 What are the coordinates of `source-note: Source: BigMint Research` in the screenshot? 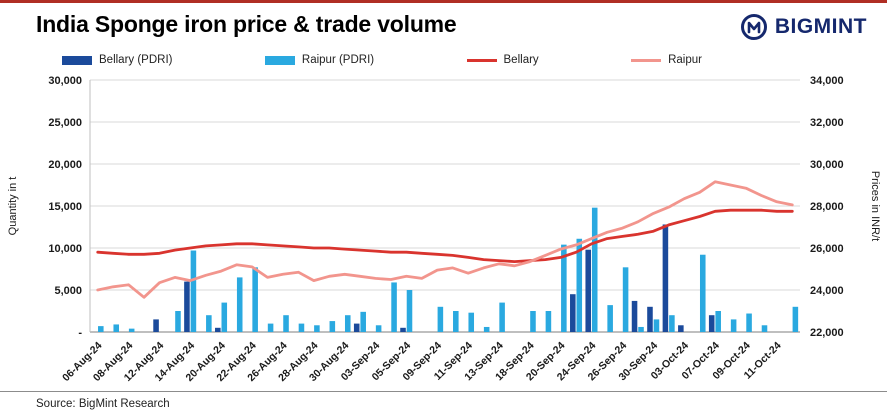 It's located at (103, 404).